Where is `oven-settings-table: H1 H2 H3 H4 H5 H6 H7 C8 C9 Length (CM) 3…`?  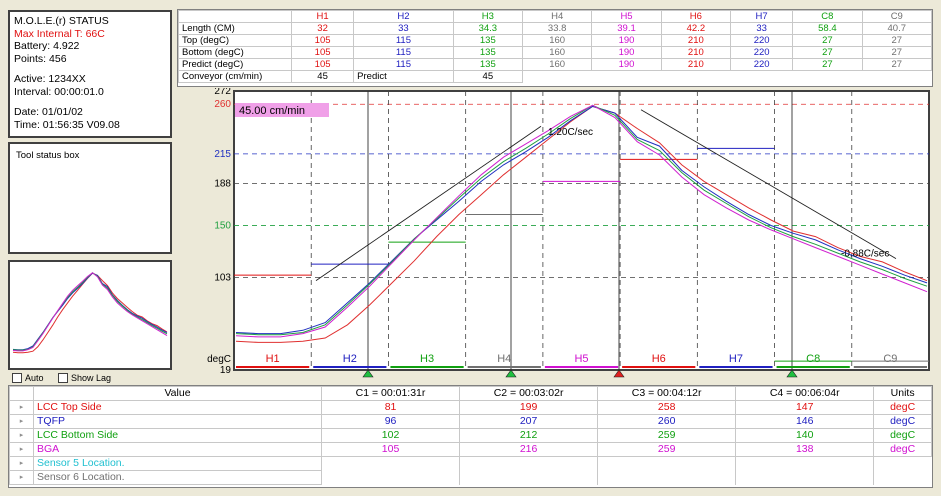 oven-settings-table: H1 H2 H3 H4 H5 H6 H7 C8 C9 Length (CM) 3… is located at coordinates (555, 48).